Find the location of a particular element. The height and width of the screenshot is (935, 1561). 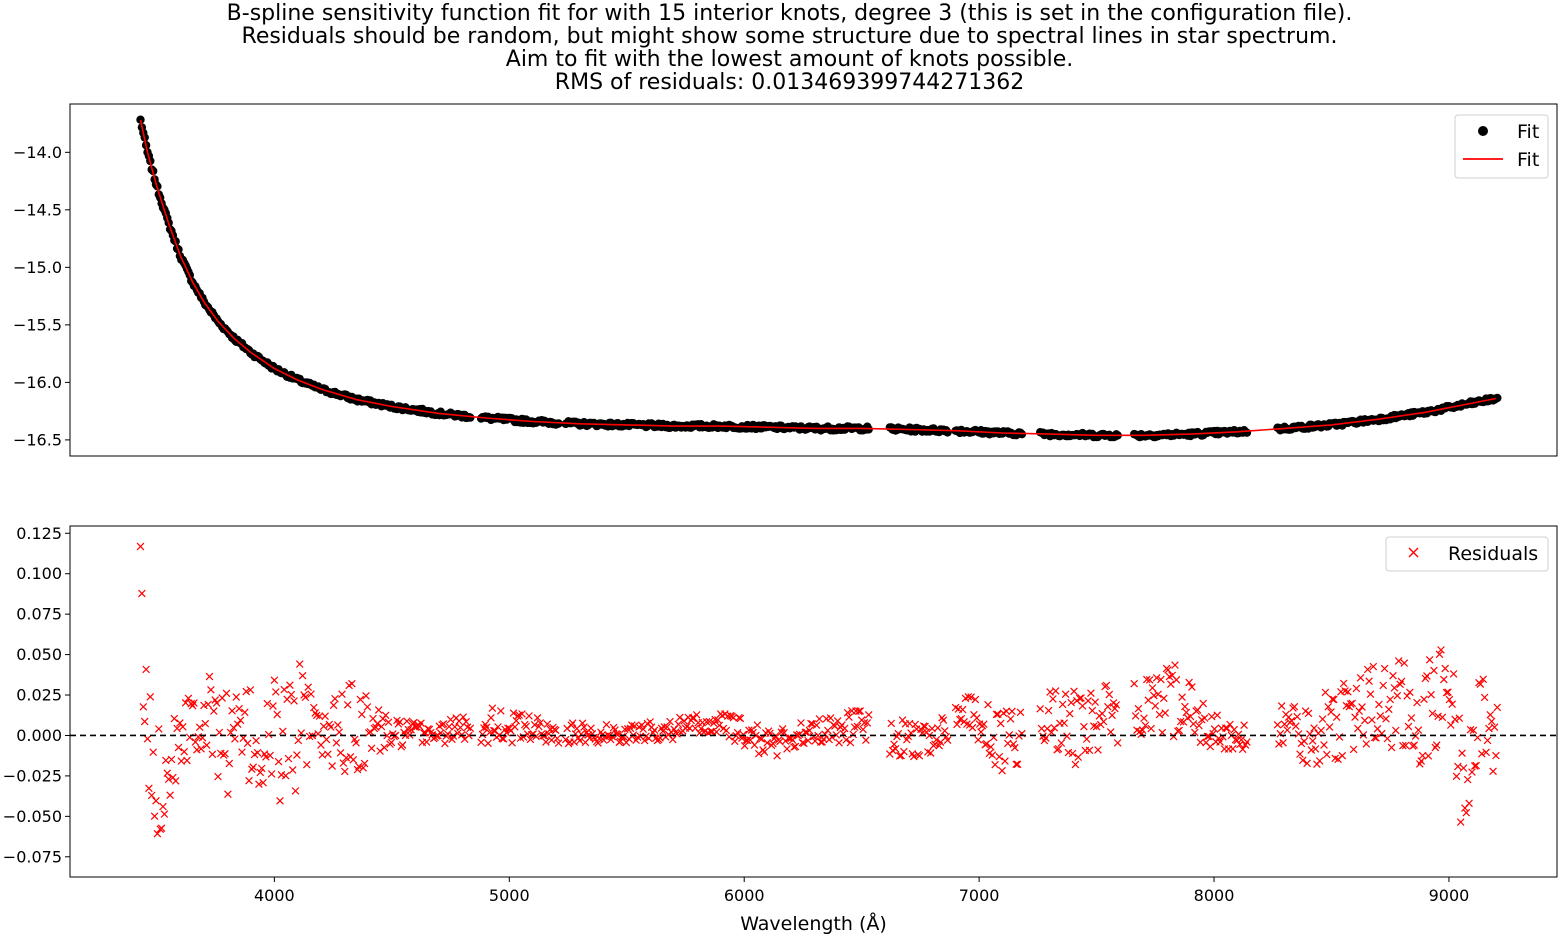

bottom-x-tick-label: 6000 is located at coordinates (744, 895).